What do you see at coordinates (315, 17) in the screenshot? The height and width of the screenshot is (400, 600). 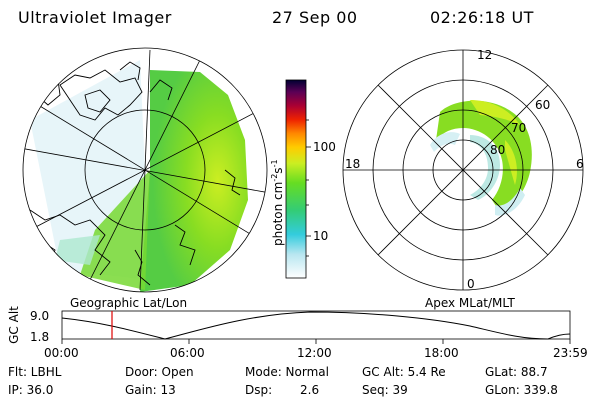 I see `header-date: 27 Sep 00` at bounding box center [315, 17].